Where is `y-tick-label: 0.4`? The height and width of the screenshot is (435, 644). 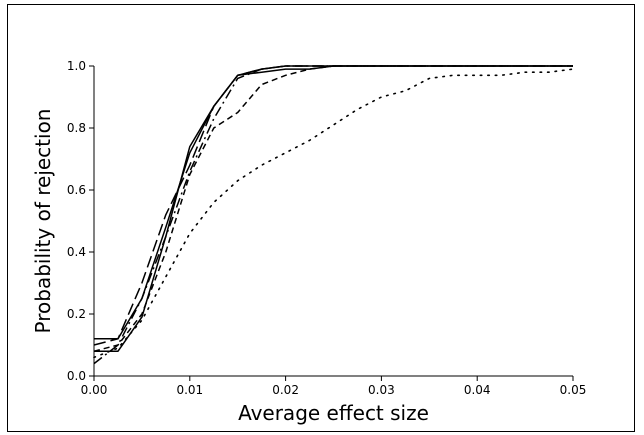
y-tick-label: 0.4 is located at coordinates (76, 252).